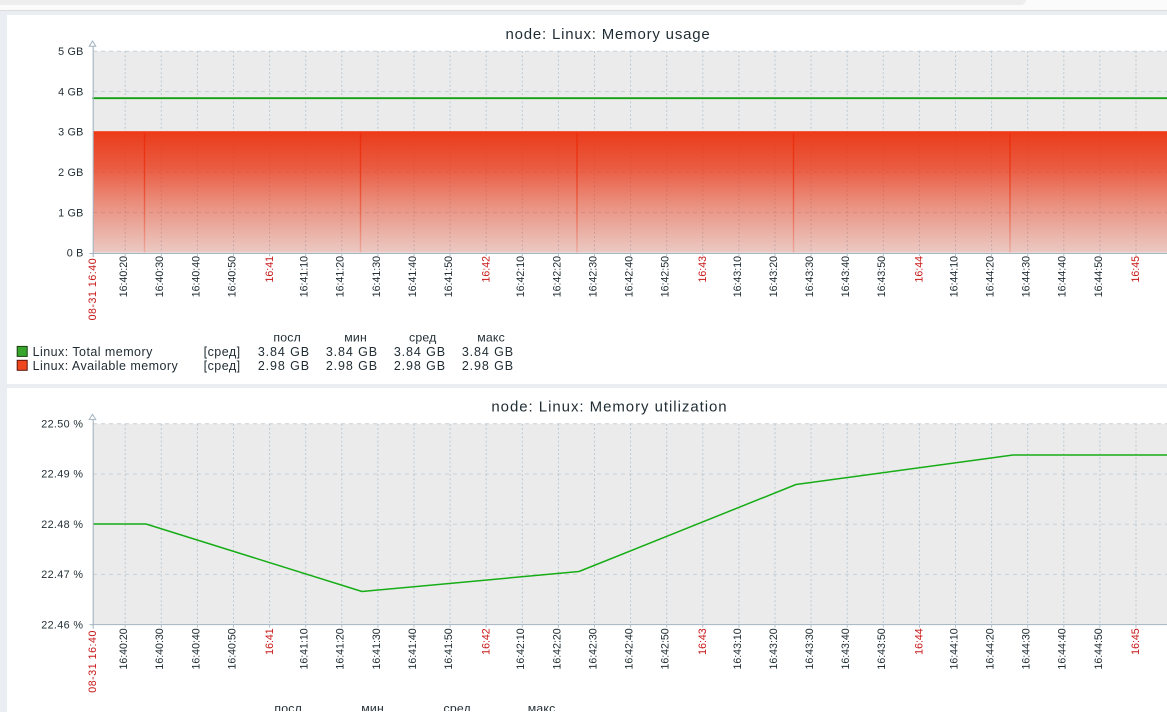 Image resolution: width=1167 pixels, height=712 pixels. What do you see at coordinates (62, 575) in the screenshot?
I see `svg-text: 22.47 %` at bounding box center [62, 575].